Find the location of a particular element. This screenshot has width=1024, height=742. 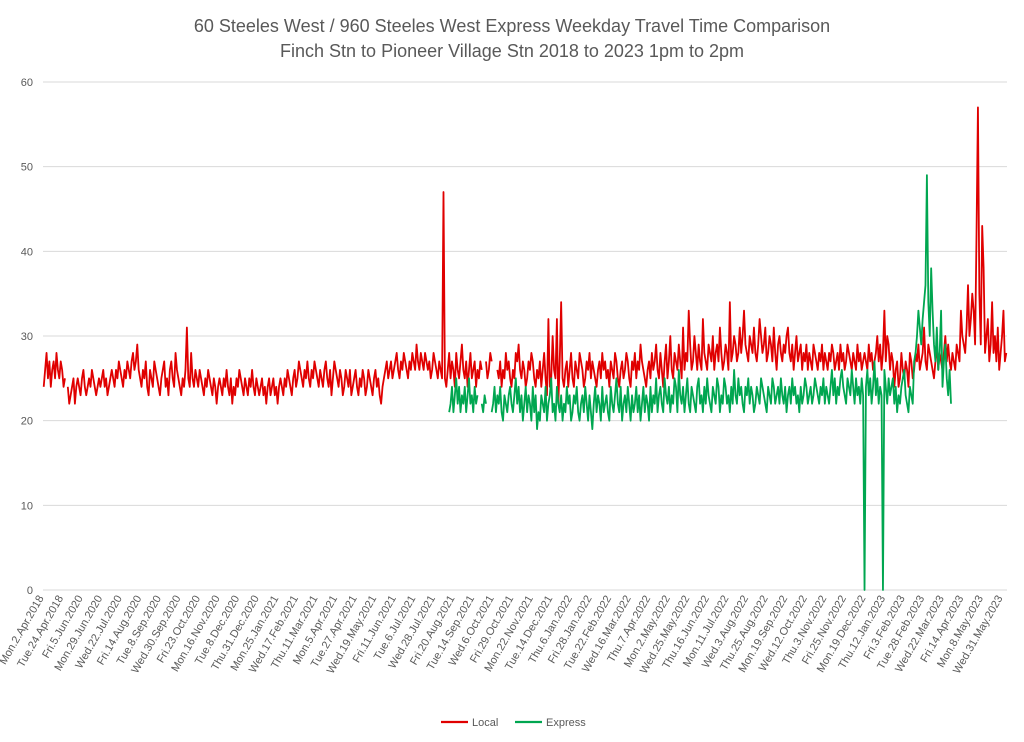

y-axis: 0 10 20 30 40 50 60 is located at coordinates (27, 337).